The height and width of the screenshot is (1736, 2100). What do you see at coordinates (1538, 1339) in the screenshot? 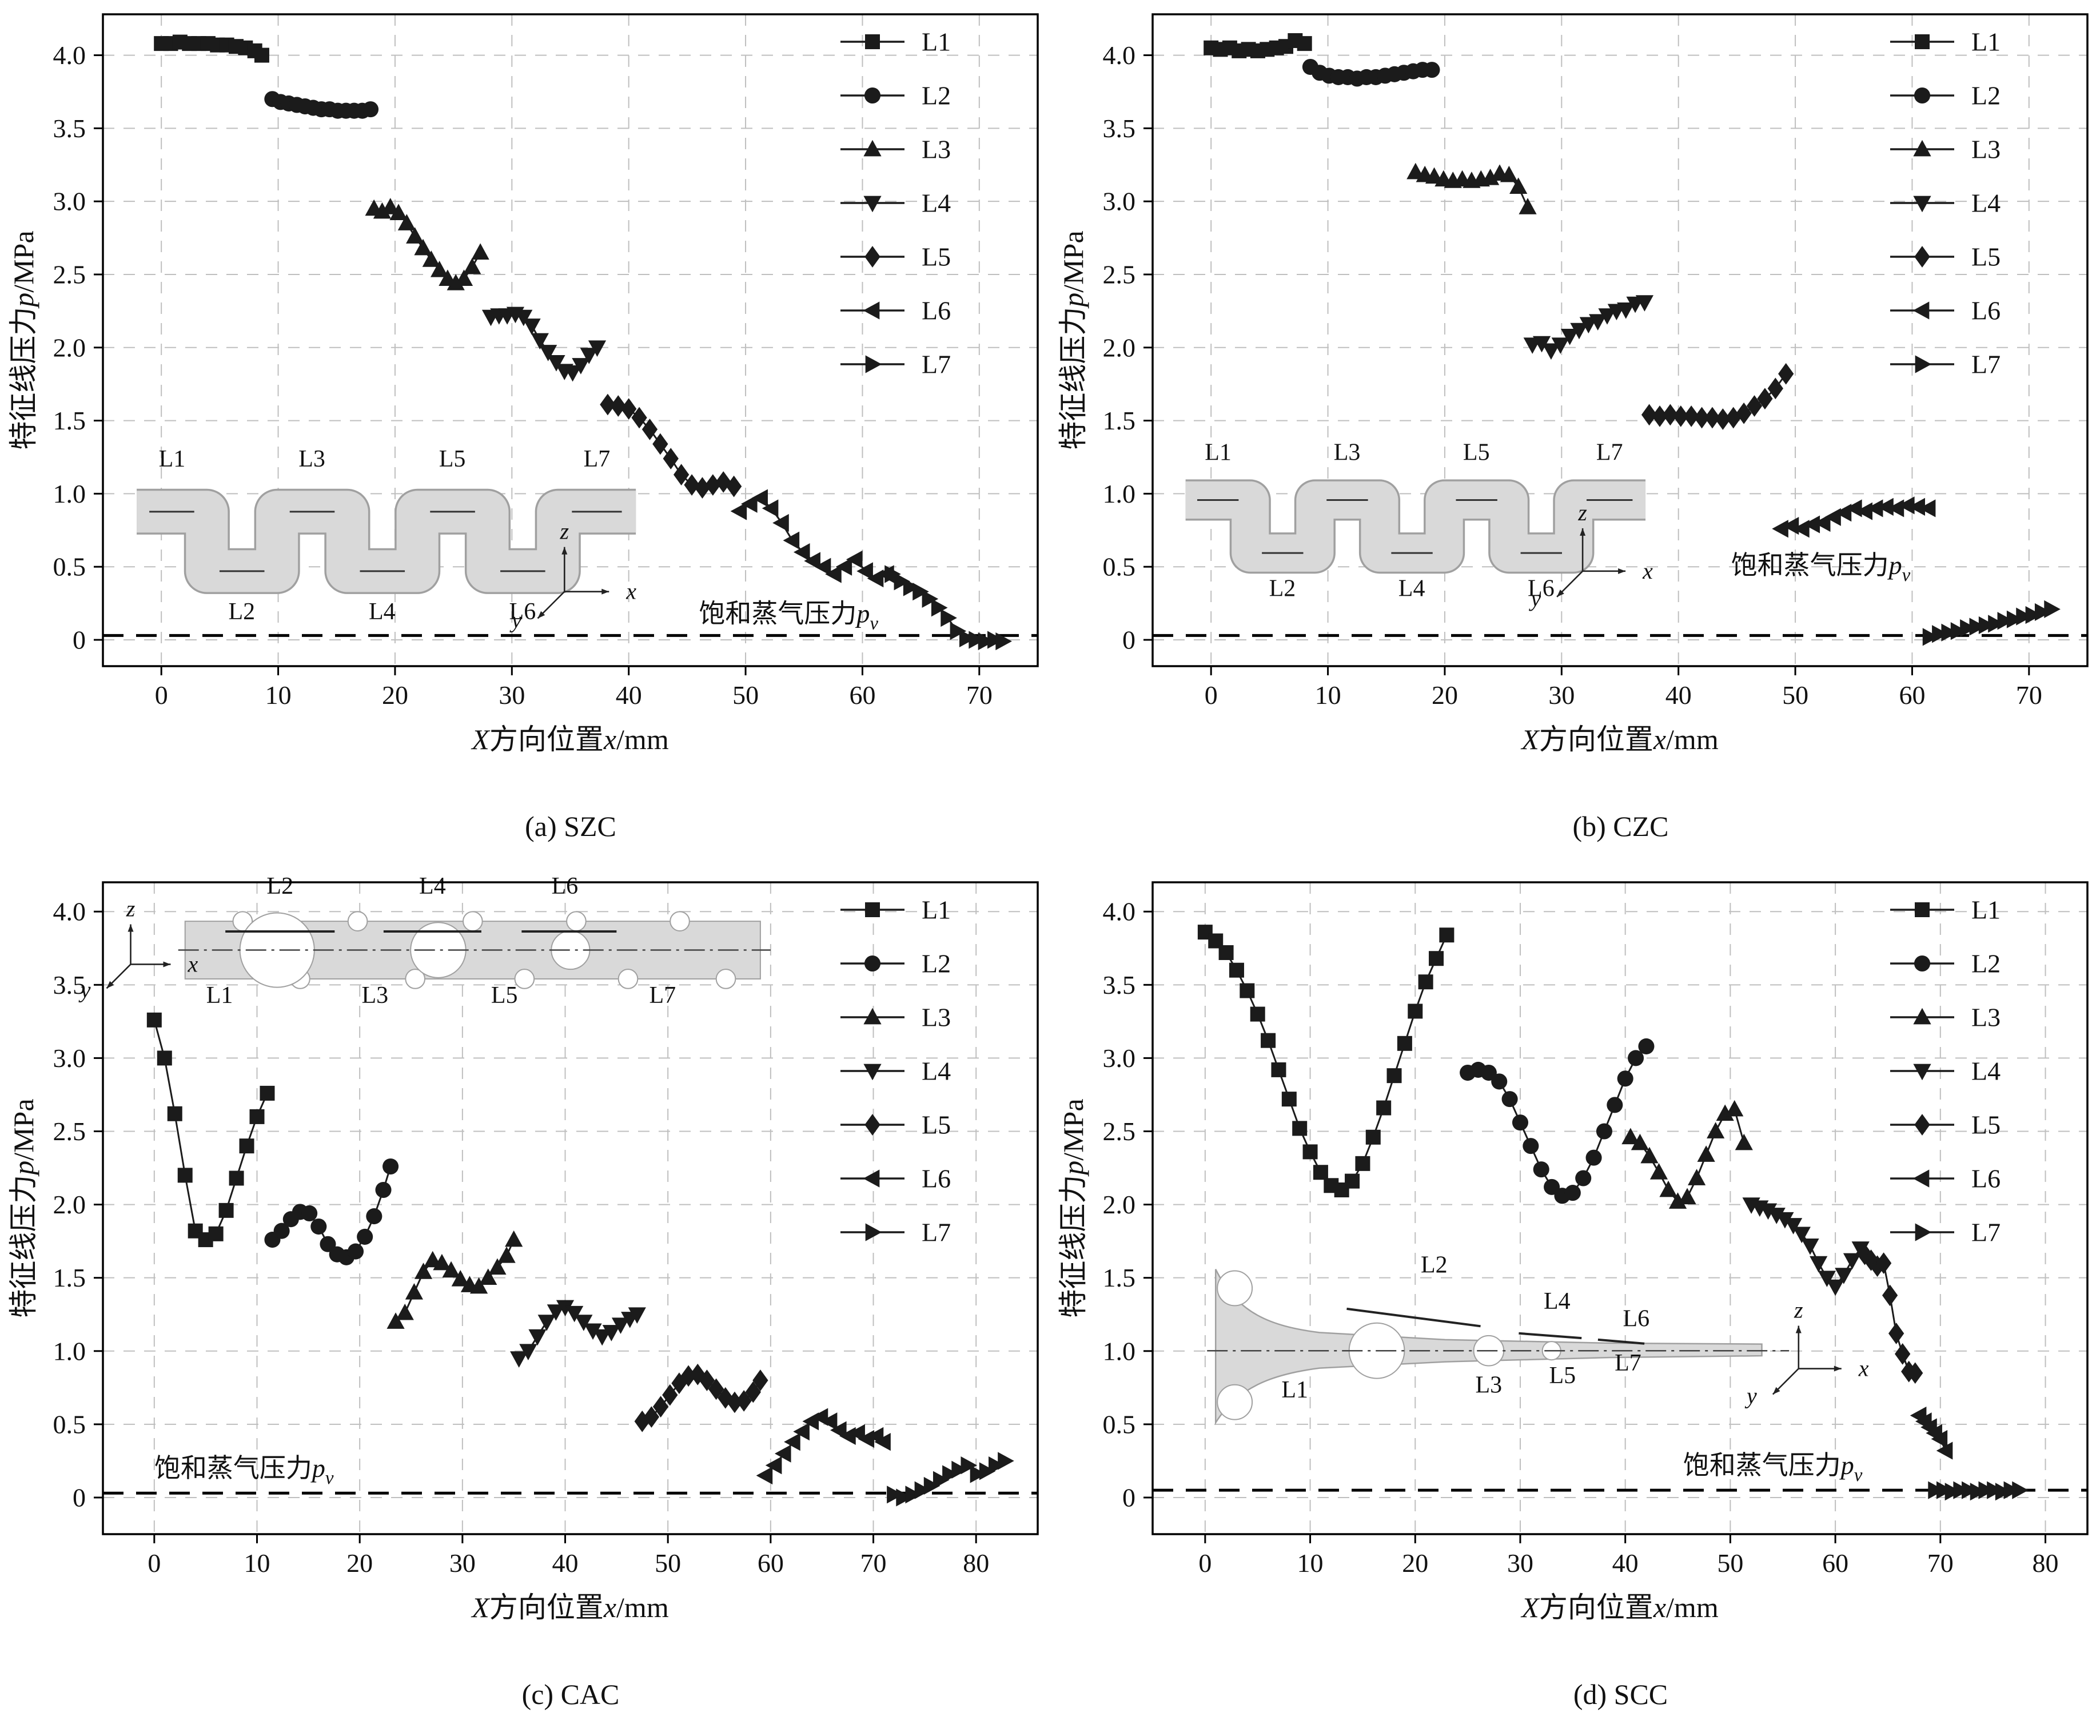
I see `inset-channel-diagram: L2 L4 L6 L1 L3 L5 L7 z x y` at bounding box center [1538, 1339].